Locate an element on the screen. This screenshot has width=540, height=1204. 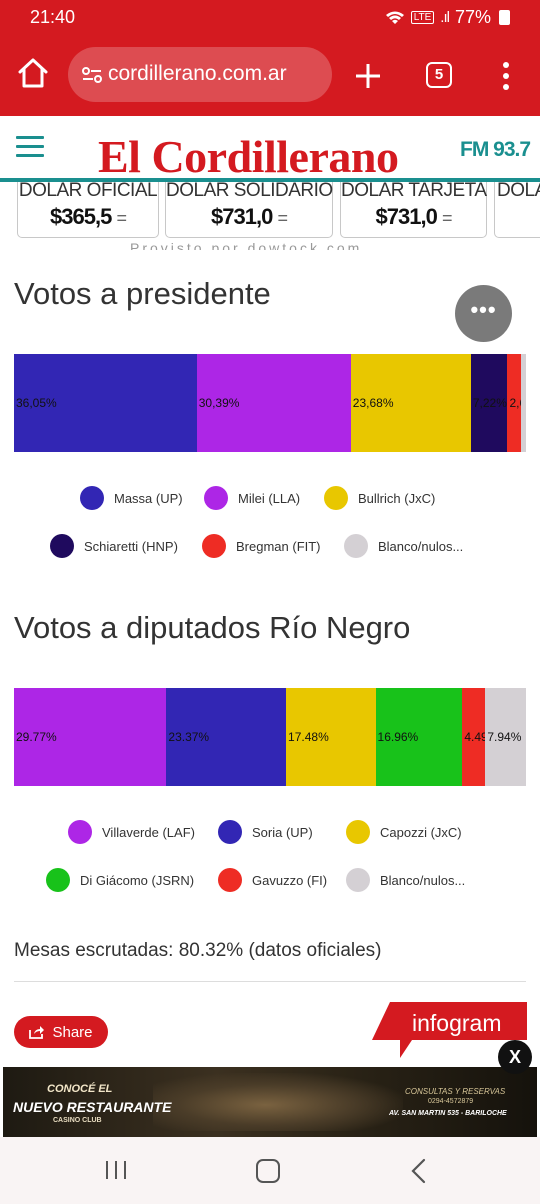
home-nav-icon is located at coordinates (268, 1171).